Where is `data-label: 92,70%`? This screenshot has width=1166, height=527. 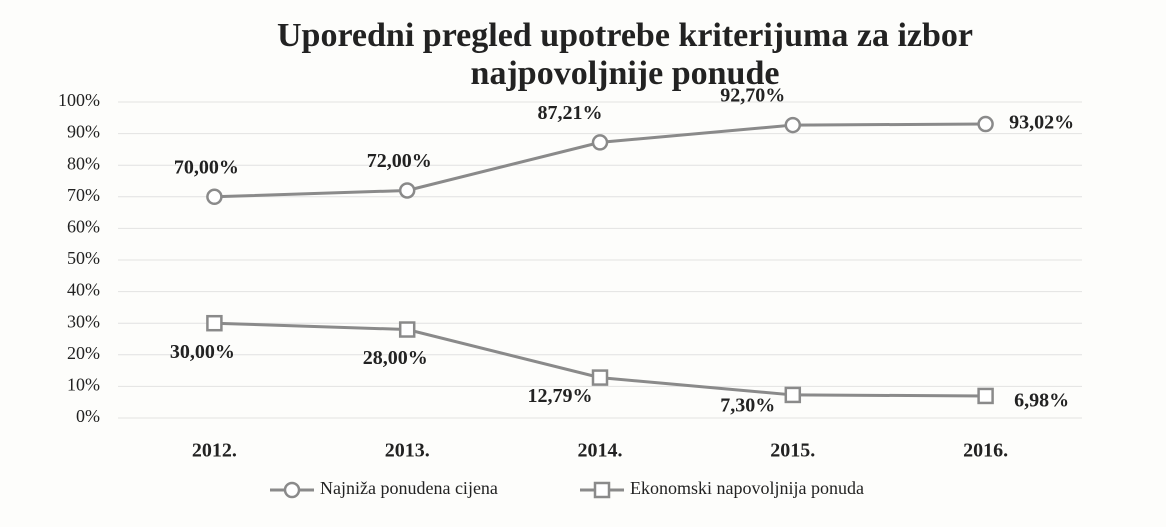
data-label: 92,70% is located at coordinates (752, 96).